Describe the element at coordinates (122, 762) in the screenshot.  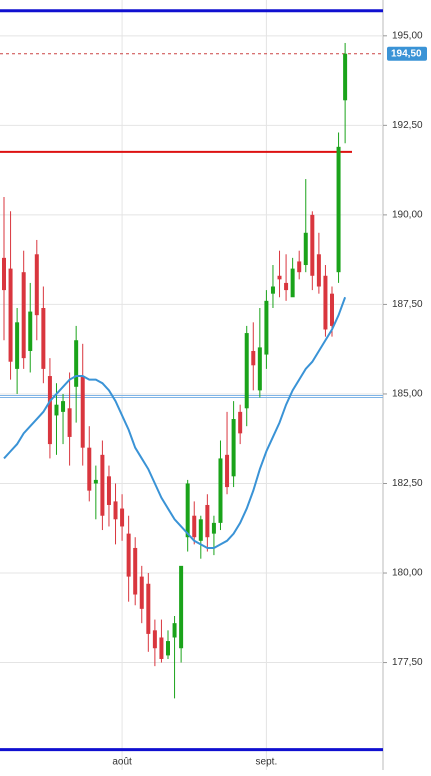
I see `x-tick-label: août` at that location.